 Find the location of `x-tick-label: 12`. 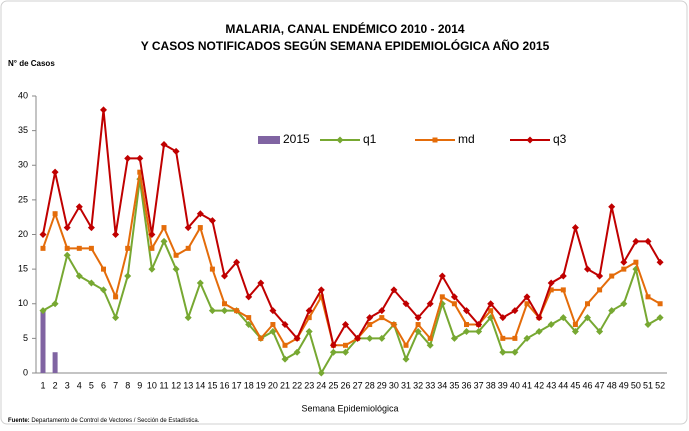

x-tick-label: 12 is located at coordinates (176, 385).